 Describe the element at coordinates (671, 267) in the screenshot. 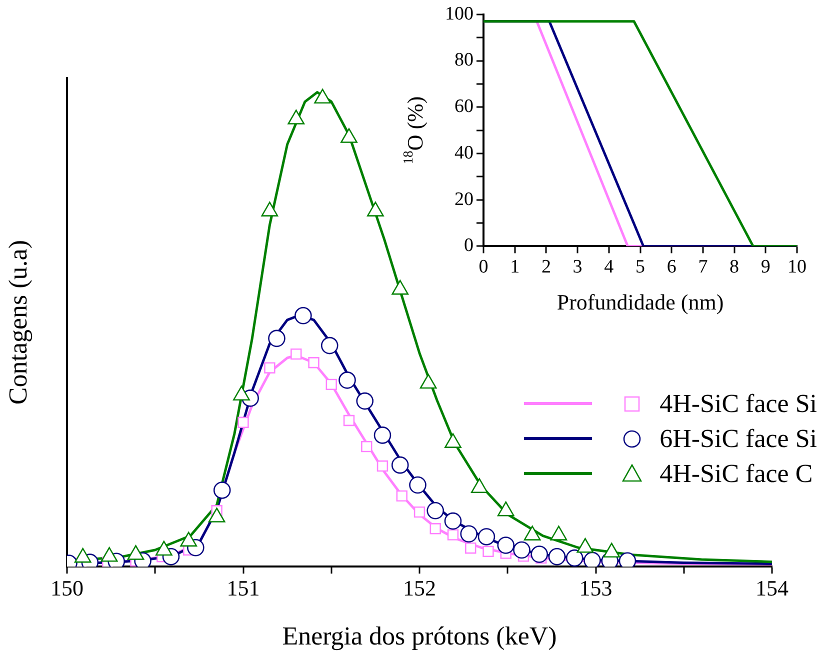

I see `x-tick-label: 6` at that location.